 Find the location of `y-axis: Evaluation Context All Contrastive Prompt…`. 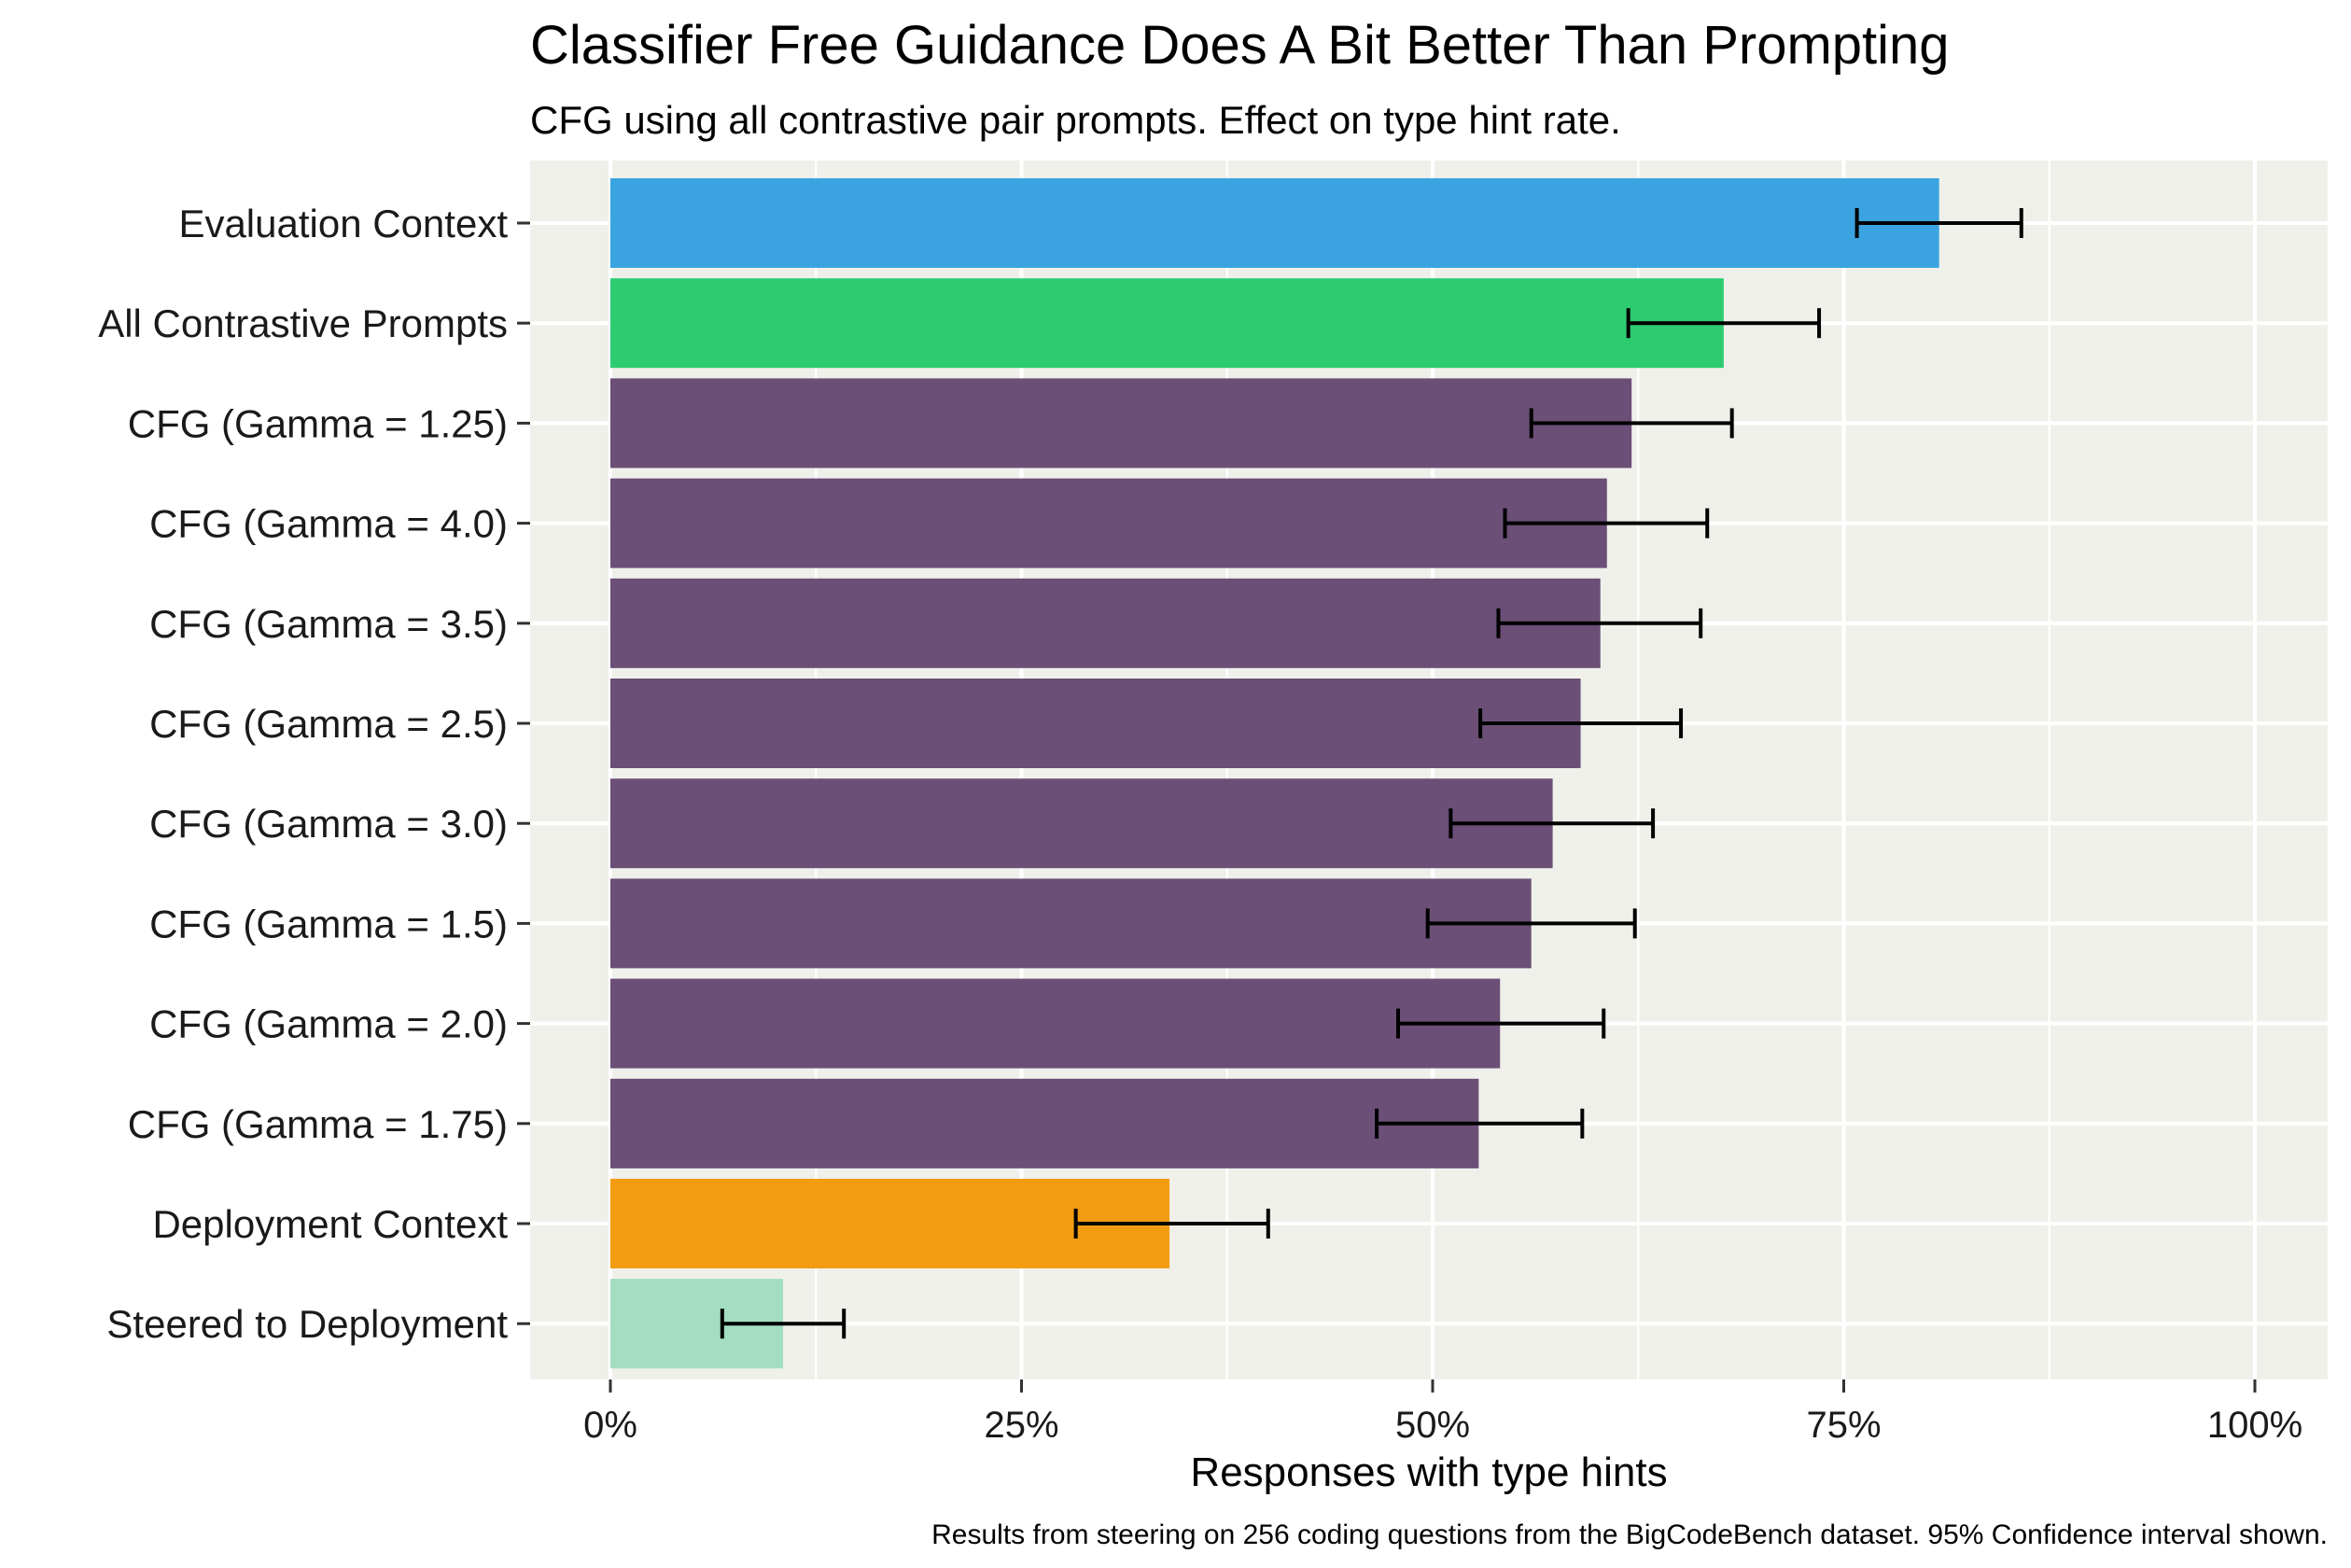

y-axis: Evaluation Context All Contrastive Prompt… is located at coordinates (314, 774).